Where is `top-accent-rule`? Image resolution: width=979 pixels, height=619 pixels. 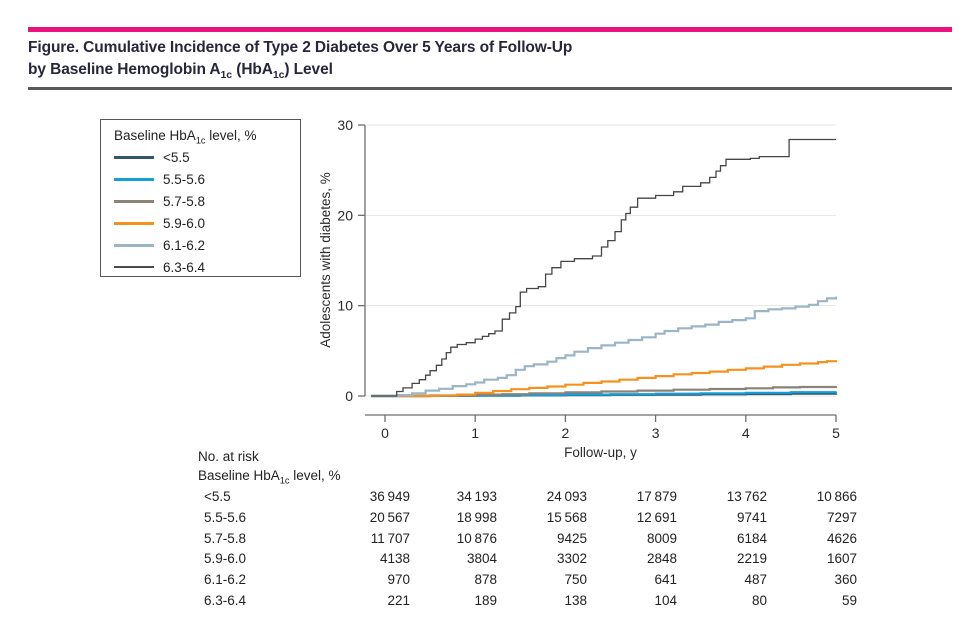
top-accent-rule is located at coordinates (490, 29).